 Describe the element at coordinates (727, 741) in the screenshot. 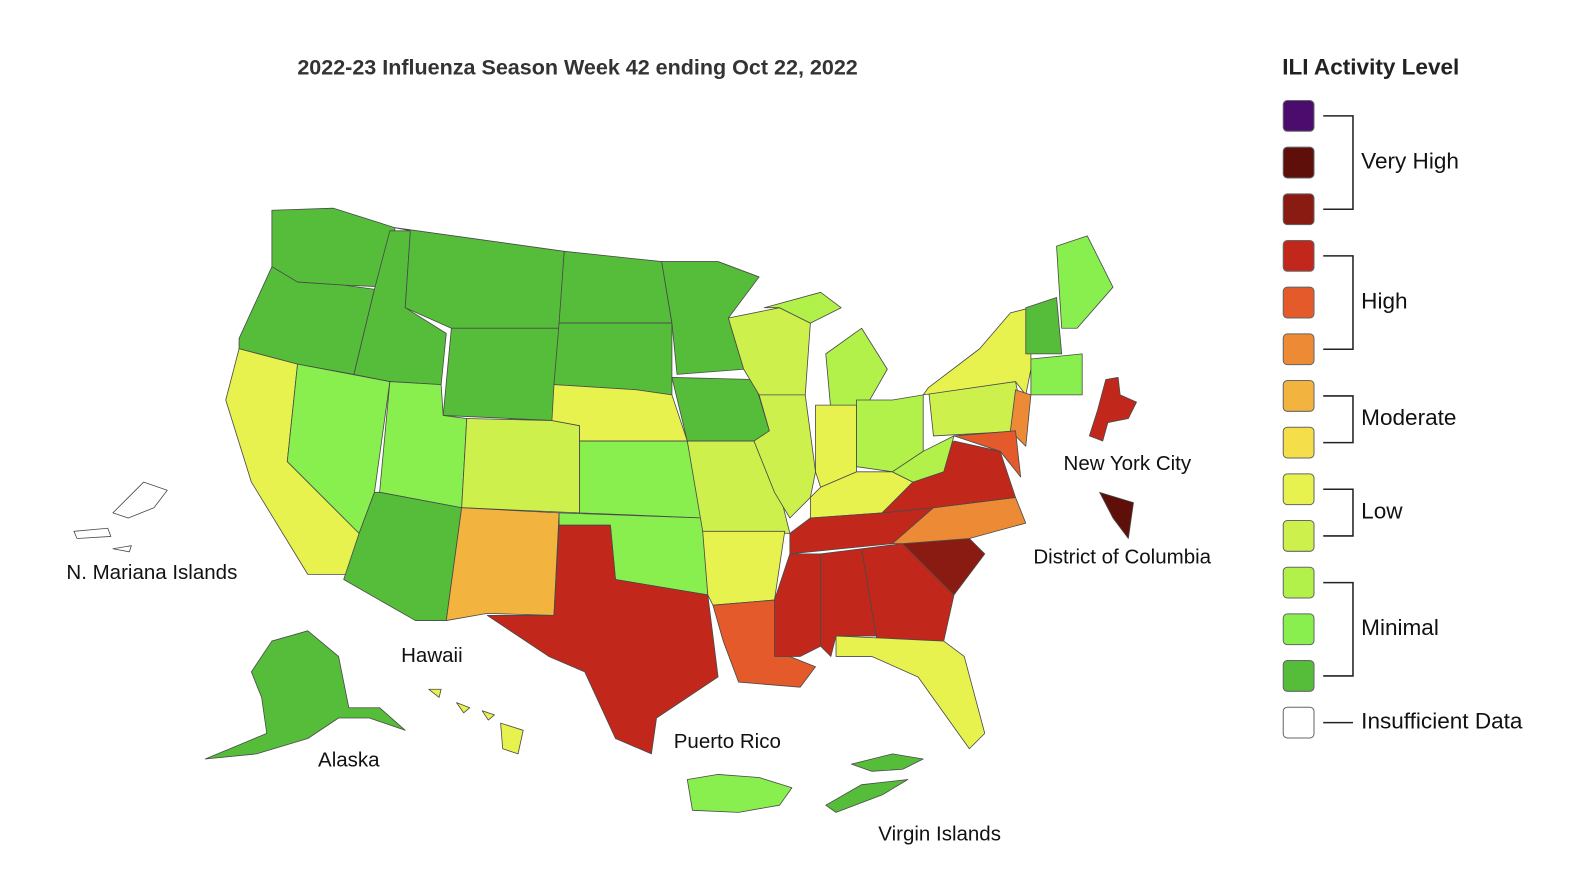

I see `region-label: Puerto Rico` at that location.